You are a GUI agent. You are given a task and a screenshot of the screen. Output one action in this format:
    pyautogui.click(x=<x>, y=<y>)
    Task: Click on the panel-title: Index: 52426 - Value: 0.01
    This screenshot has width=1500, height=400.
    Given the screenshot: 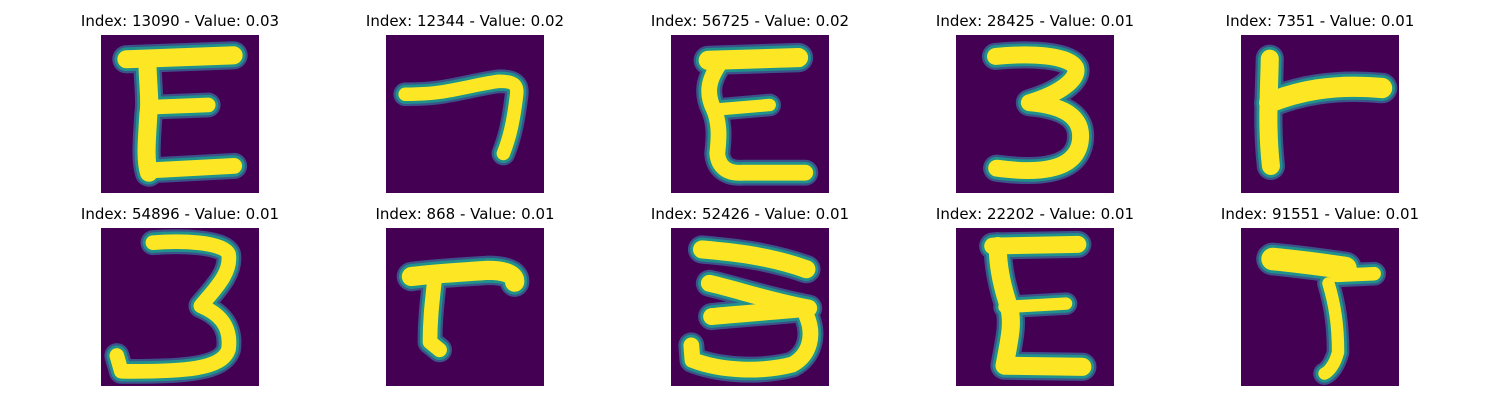 What is the action you would take?
    pyautogui.click(x=750, y=214)
    